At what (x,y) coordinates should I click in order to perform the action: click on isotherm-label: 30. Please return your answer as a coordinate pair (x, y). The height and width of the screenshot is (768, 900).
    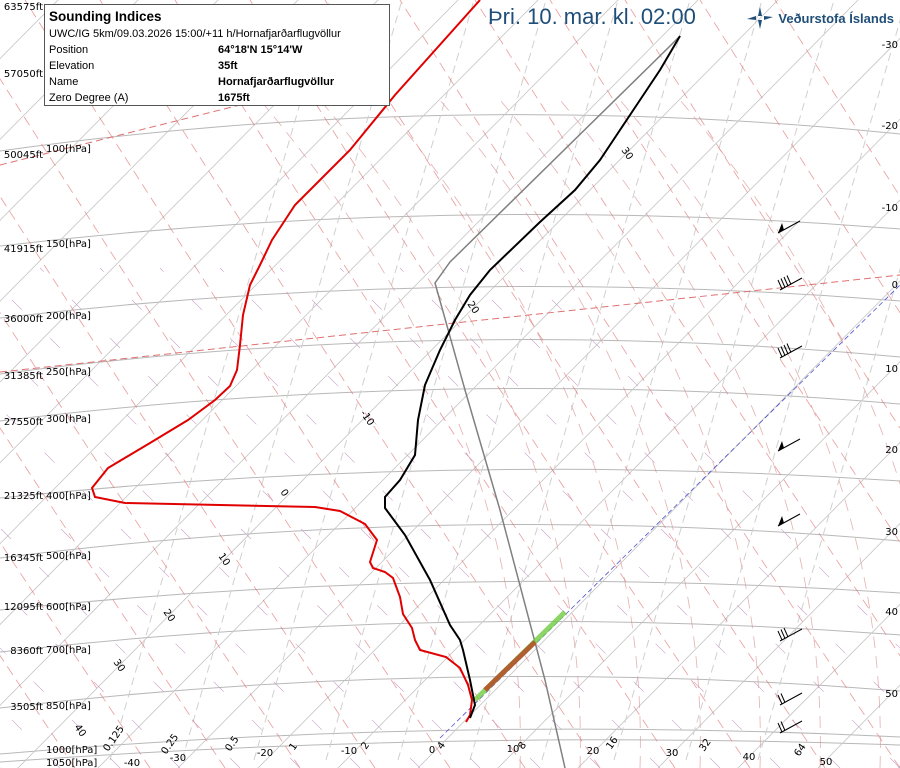
    Looking at the image, I should click on (891, 532).